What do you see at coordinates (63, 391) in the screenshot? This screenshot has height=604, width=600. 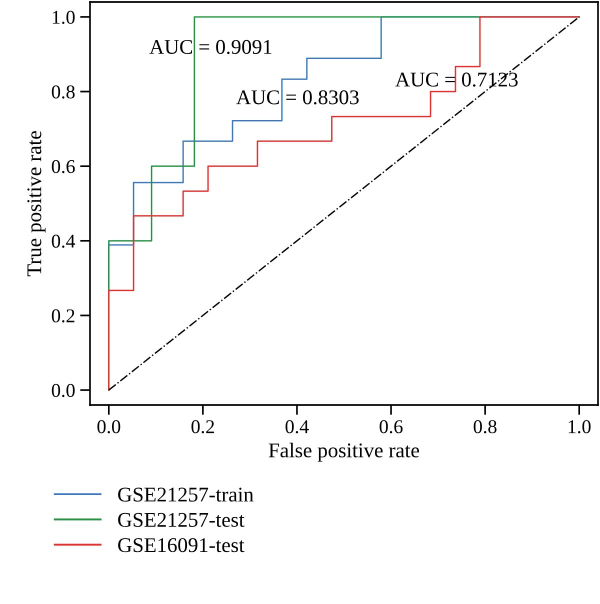 I see `y-tick-label: 0.0` at bounding box center [63, 391].